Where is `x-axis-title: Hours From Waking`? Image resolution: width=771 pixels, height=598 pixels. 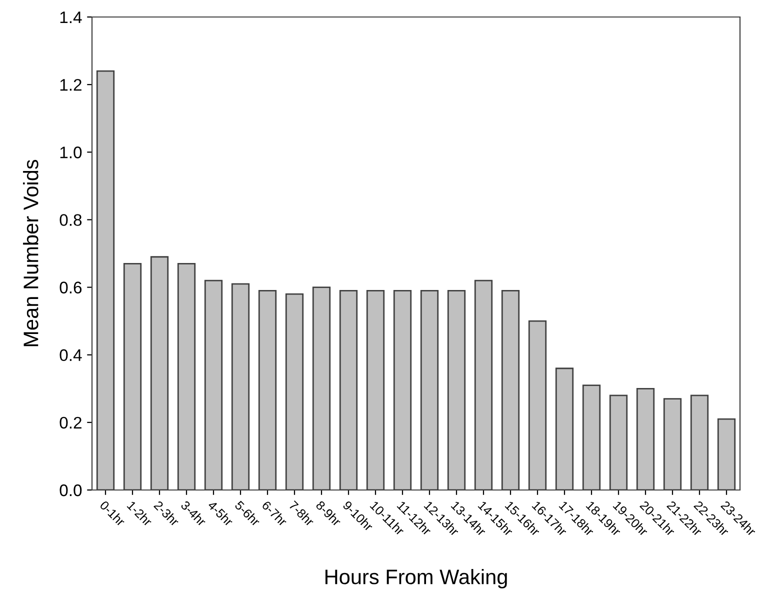 x-axis-title: Hours From Waking is located at coordinates (416, 578).